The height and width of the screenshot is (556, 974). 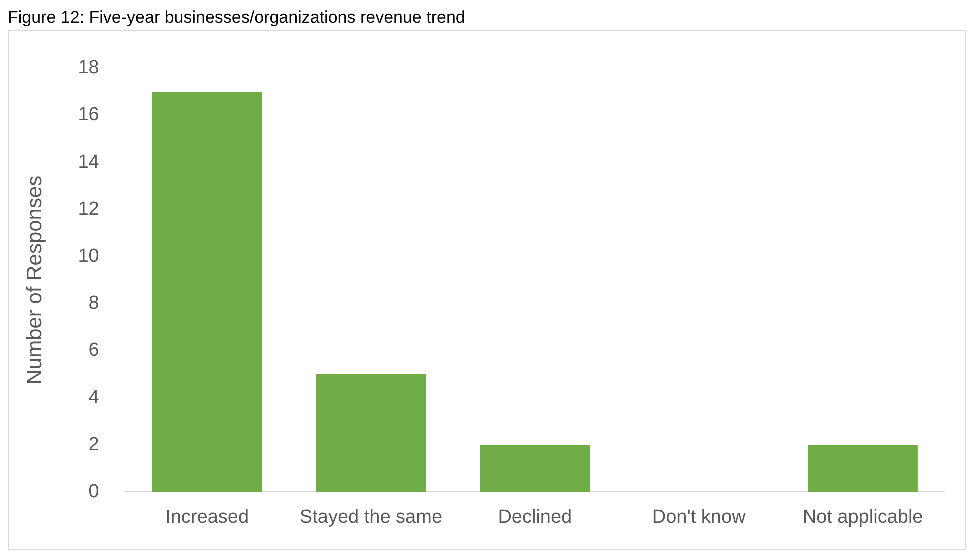 What do you see at coordinates (94, 491) in the screenshot?
I see `y-tick-label: 0` at bounding box center [94, 491].